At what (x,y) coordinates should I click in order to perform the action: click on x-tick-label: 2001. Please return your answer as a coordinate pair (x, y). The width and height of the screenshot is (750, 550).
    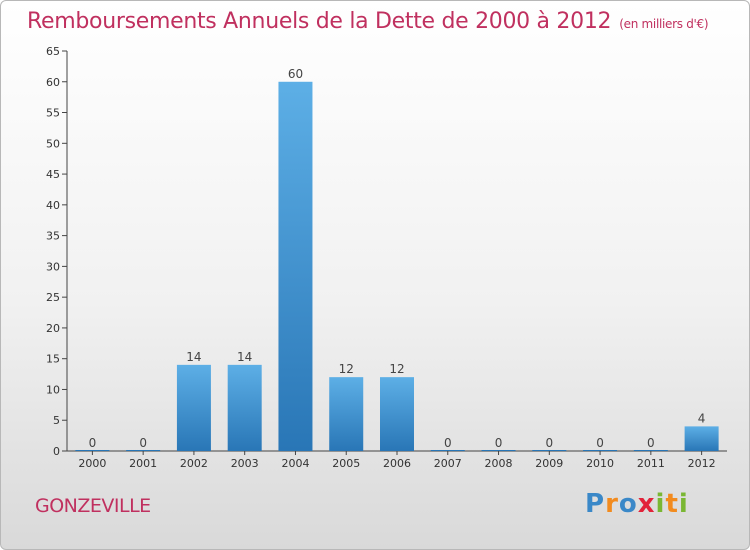
    Looking at the image, I should click on (143, 463).